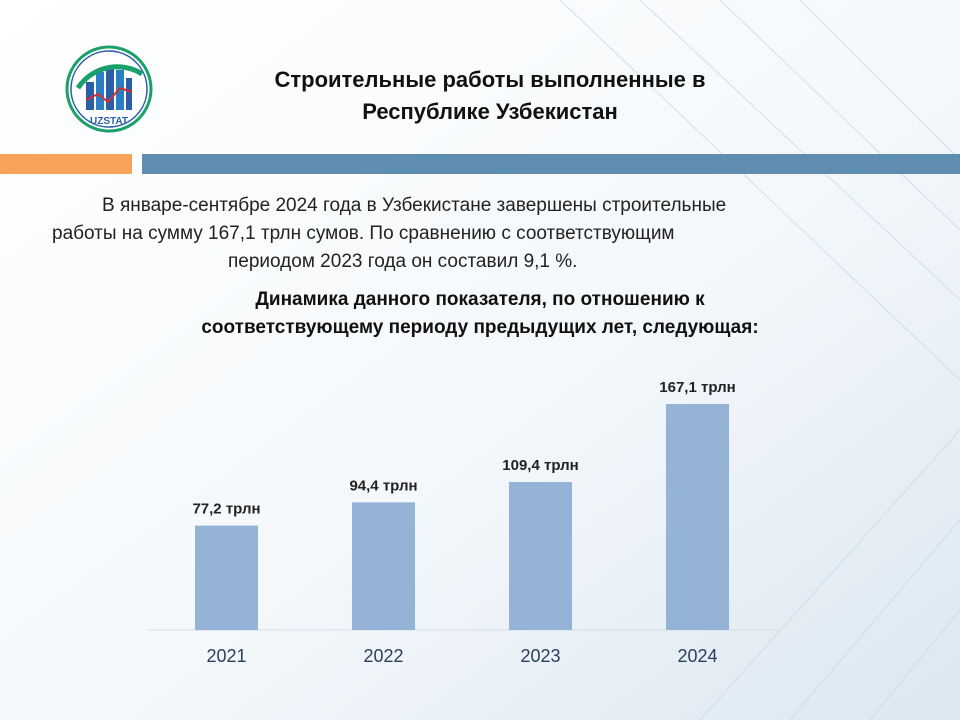  I want to click on logo-wordmark: UZSTAT, so click(109, 121).